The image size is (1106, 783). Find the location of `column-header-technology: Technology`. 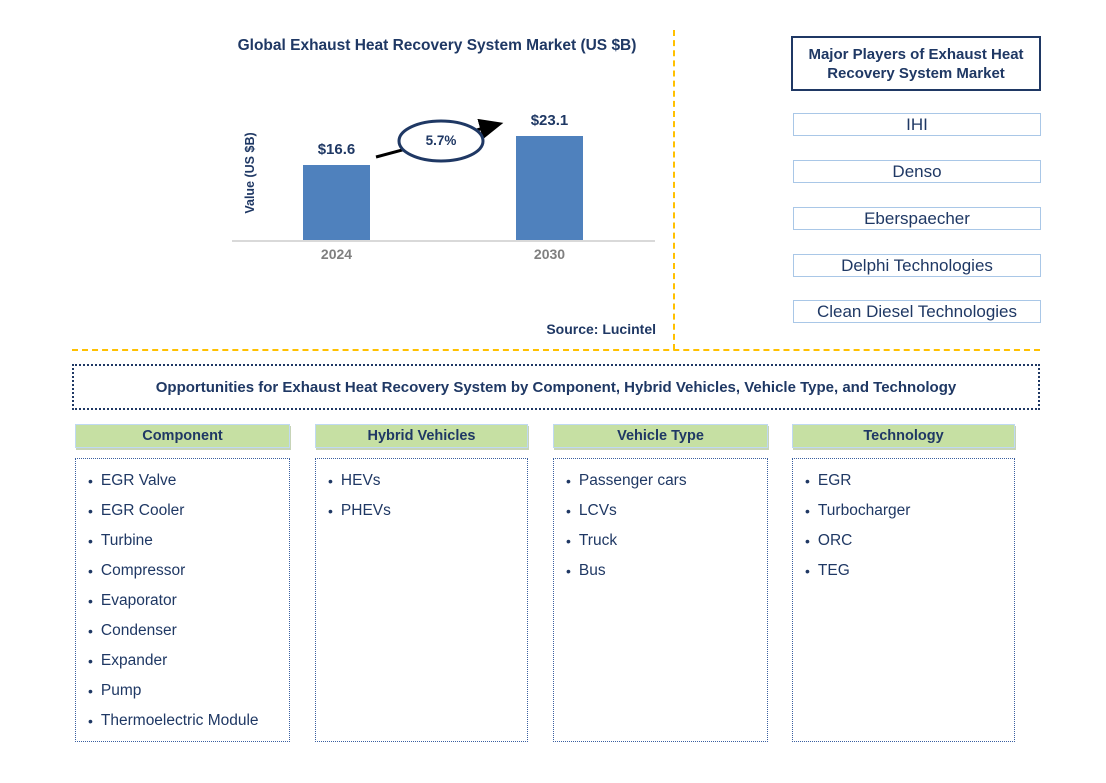

column-header-technology: Technology is located at coordinates (903, 436).